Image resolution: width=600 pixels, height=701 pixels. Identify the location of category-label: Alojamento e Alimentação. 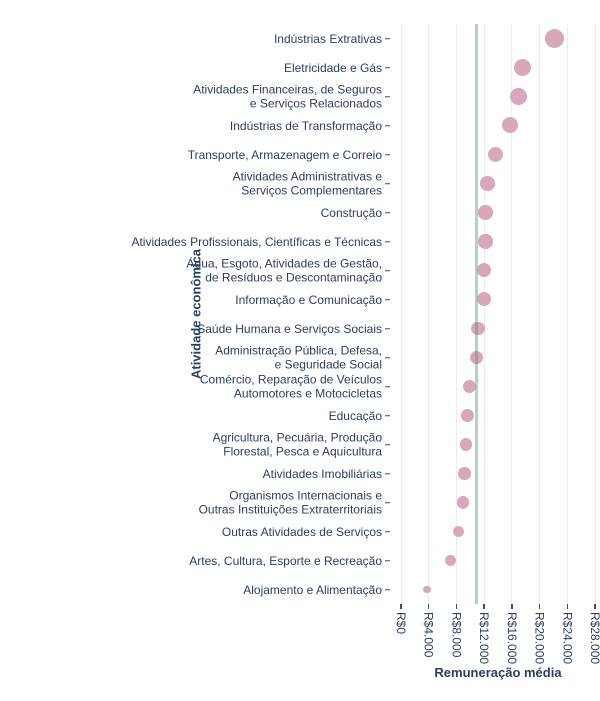
(312, 589).